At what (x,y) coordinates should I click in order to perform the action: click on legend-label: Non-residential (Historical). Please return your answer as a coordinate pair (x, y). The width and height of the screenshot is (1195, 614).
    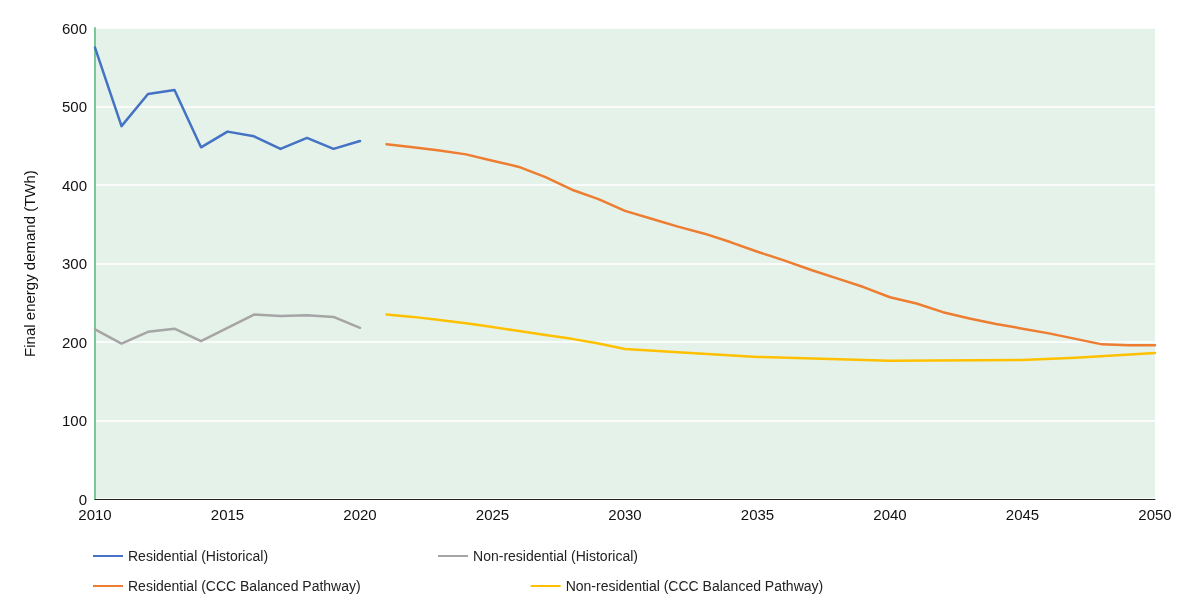
    Looking at the image, I should click on (555, 556).